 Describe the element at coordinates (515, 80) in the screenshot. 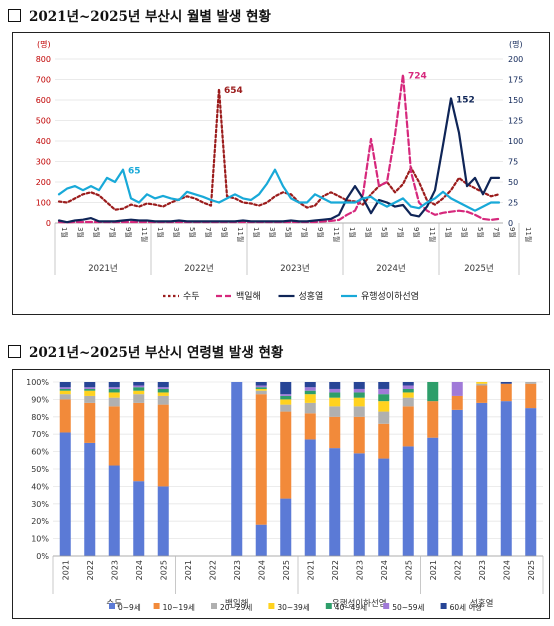

I see `right-tick-label: 175` at that location.